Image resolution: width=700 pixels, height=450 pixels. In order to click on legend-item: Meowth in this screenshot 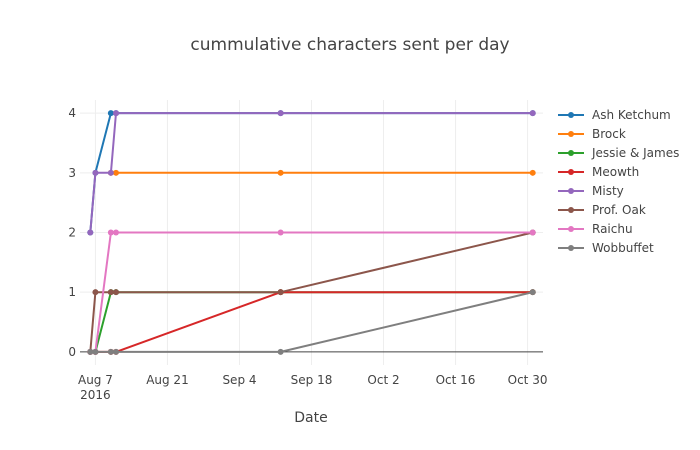, I will do `click(598, 172)`.